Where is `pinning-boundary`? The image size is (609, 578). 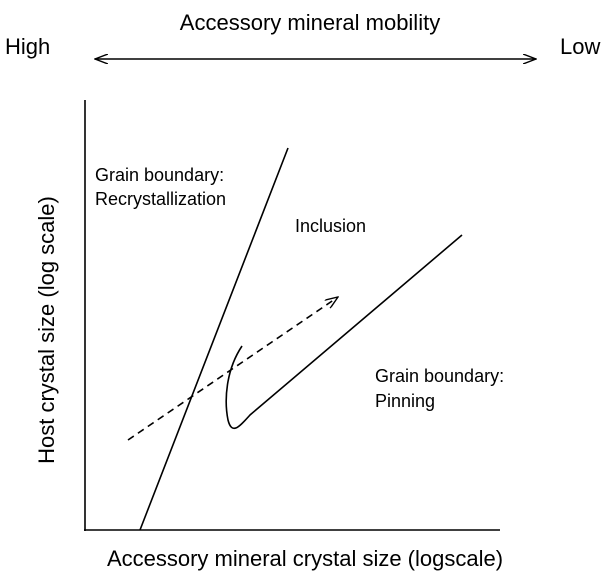
pinning-boundary is located at coordinates (344, 332).